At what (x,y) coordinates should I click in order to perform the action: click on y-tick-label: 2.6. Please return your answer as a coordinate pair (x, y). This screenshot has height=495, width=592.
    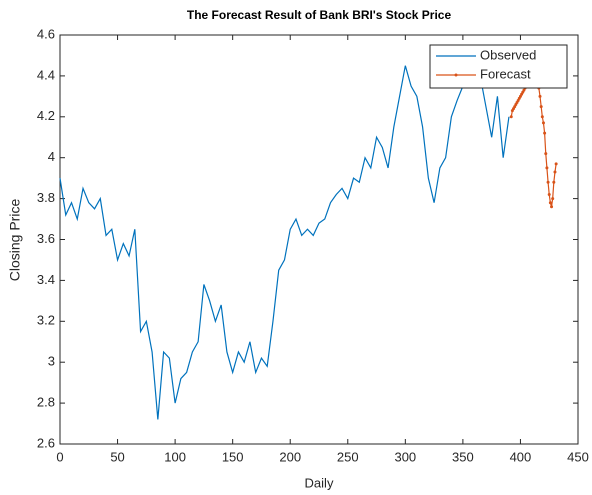
    Looking at the image, I should click on (46, 442).